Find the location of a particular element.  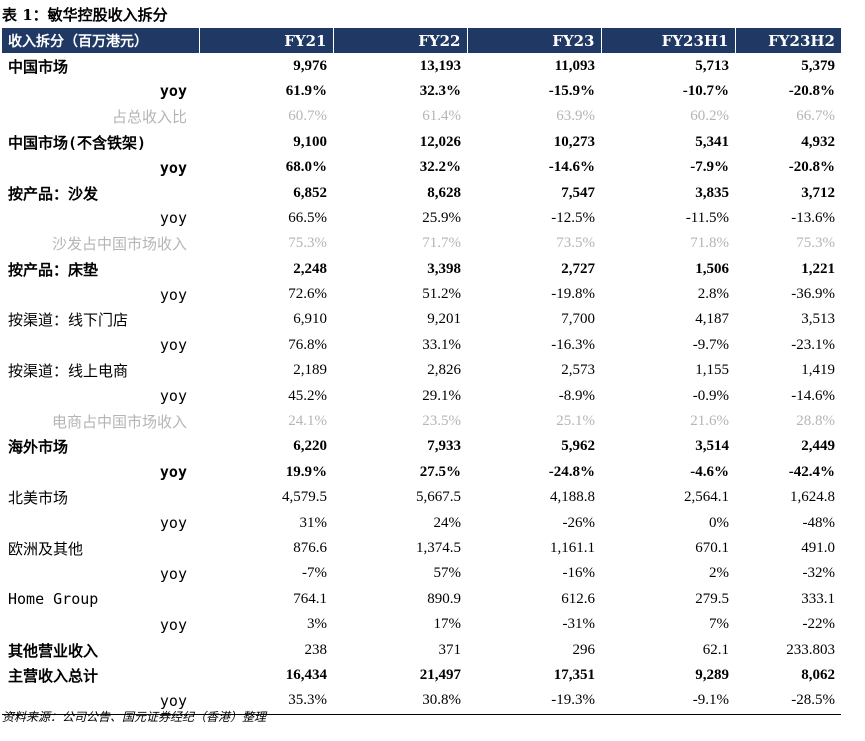

value-cell: 32.2% is located at coordinates (440, 167).